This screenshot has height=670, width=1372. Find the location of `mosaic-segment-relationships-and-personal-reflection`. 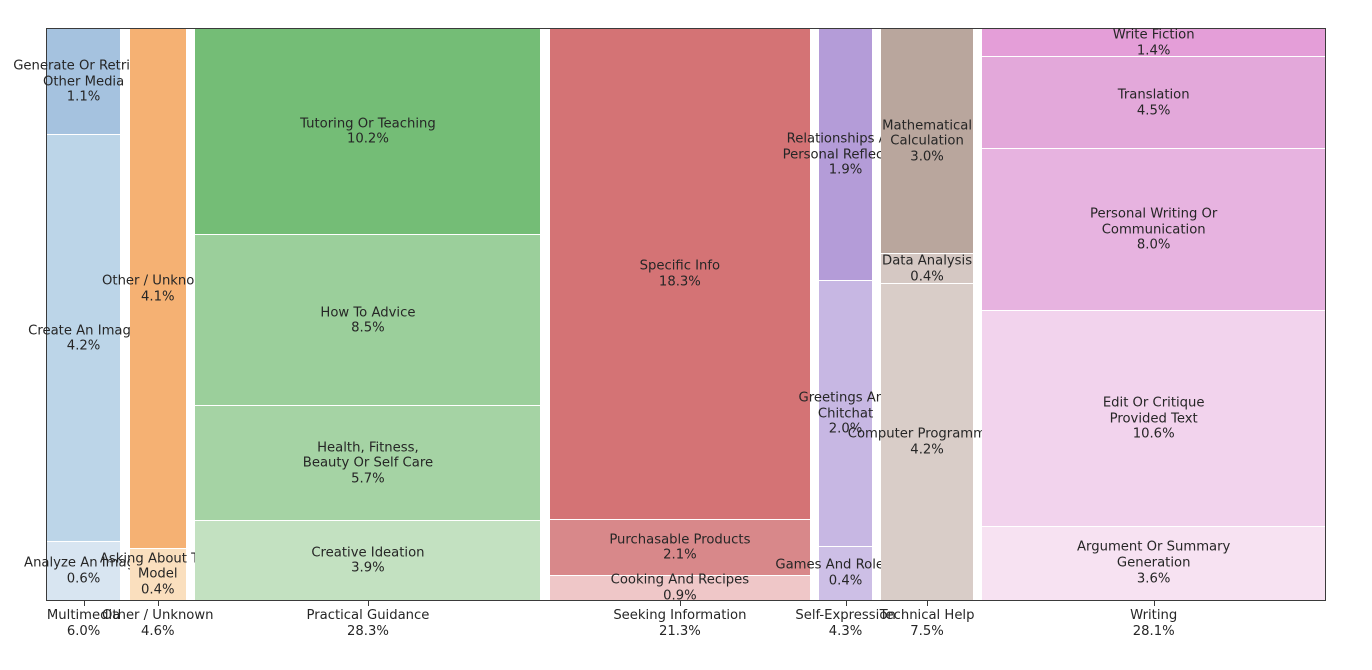

mosaic-segment-relationships-and-personal-reflection is located at coordinates (845, 155).